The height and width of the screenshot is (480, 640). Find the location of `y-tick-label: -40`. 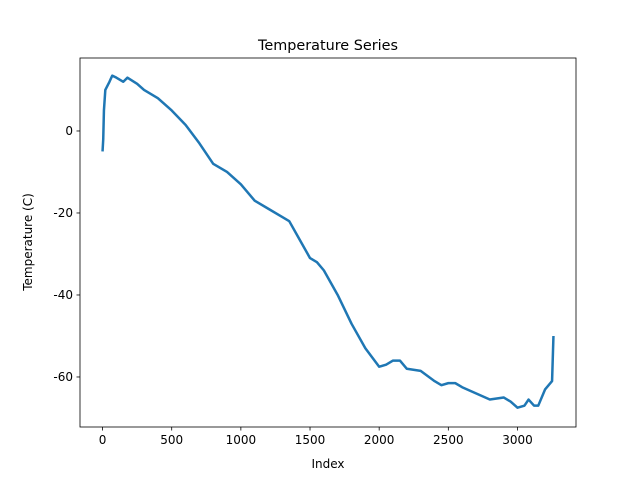

y-tick-label: -40 is located at coordinates (63, 295).